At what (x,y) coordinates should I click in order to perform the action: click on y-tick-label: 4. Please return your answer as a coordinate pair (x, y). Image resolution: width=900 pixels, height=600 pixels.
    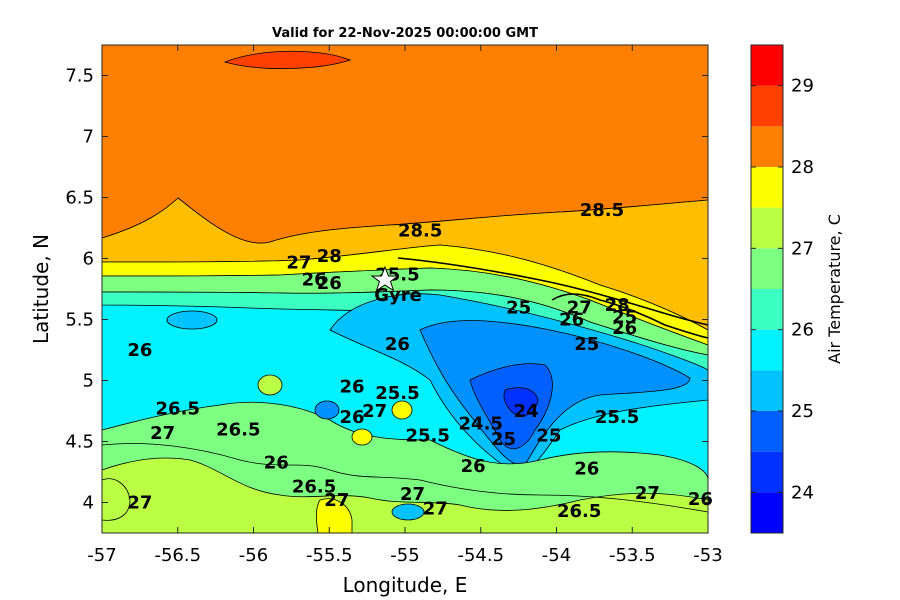
    Looking at the image, I should click on (88, 503).